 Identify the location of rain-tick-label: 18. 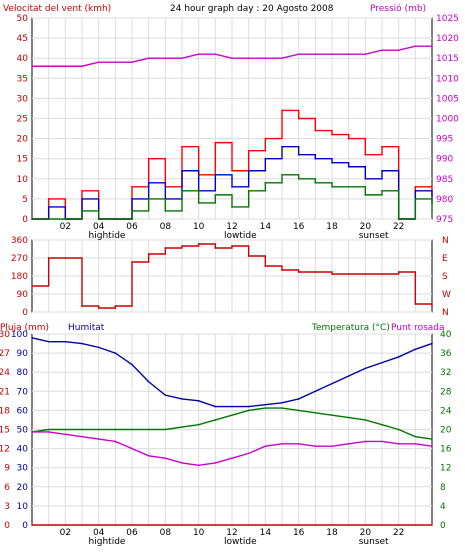
(5, 411).